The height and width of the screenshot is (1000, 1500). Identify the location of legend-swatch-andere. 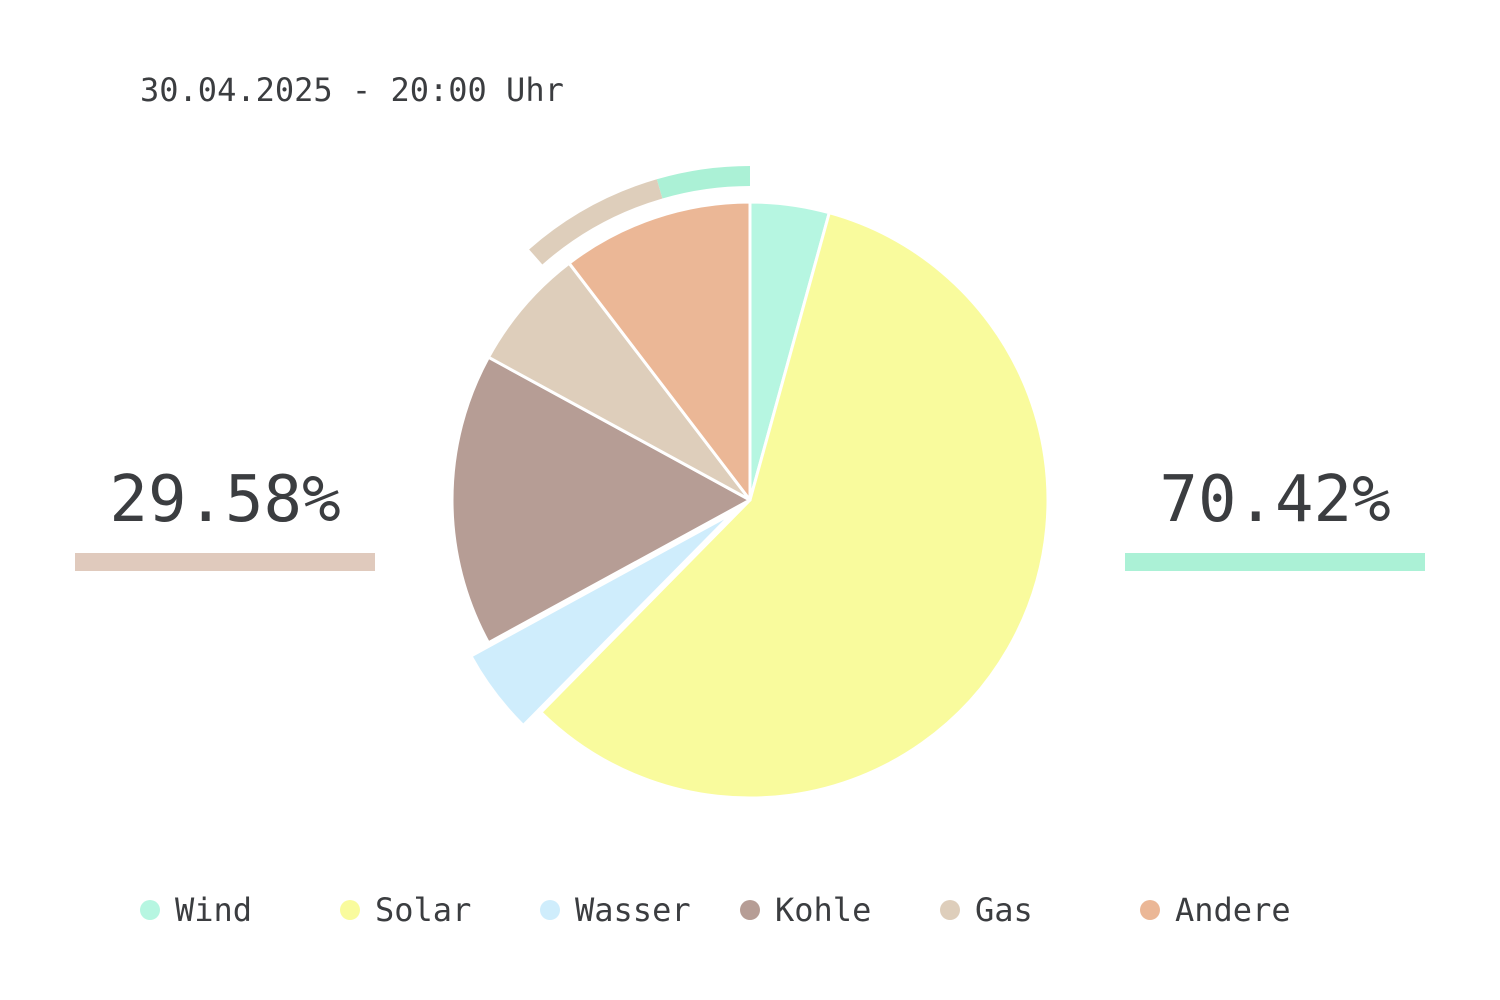
(1150, 910).